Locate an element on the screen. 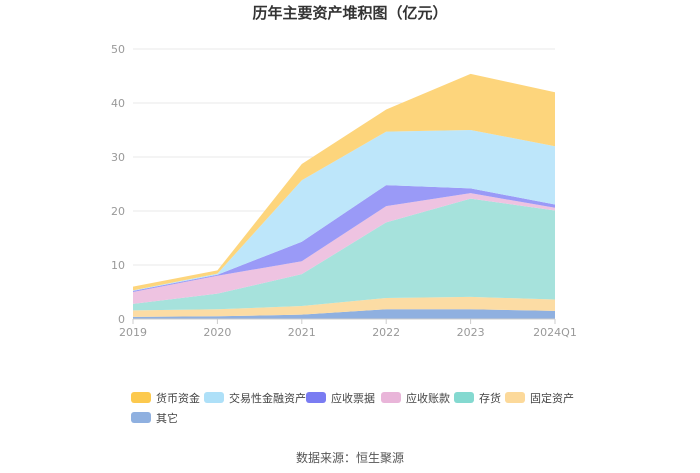 The height and width of the screenshot is (473, 700). legend-item: 存货 is located at coordinates (477, 398).